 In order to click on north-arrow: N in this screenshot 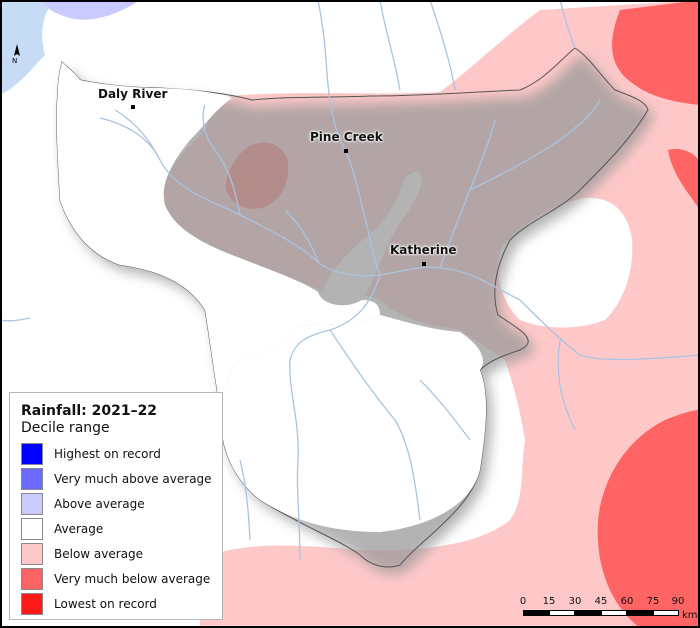, I will do `click(17, 54)`.